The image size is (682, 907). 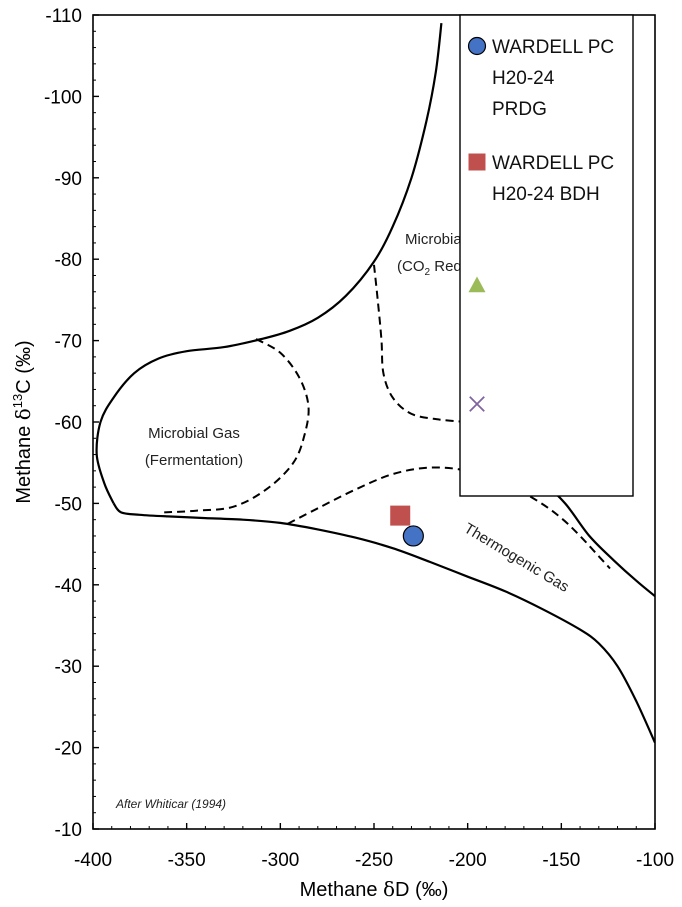 I want to click on y-tick-label: -40, so click(x=68, y=586).